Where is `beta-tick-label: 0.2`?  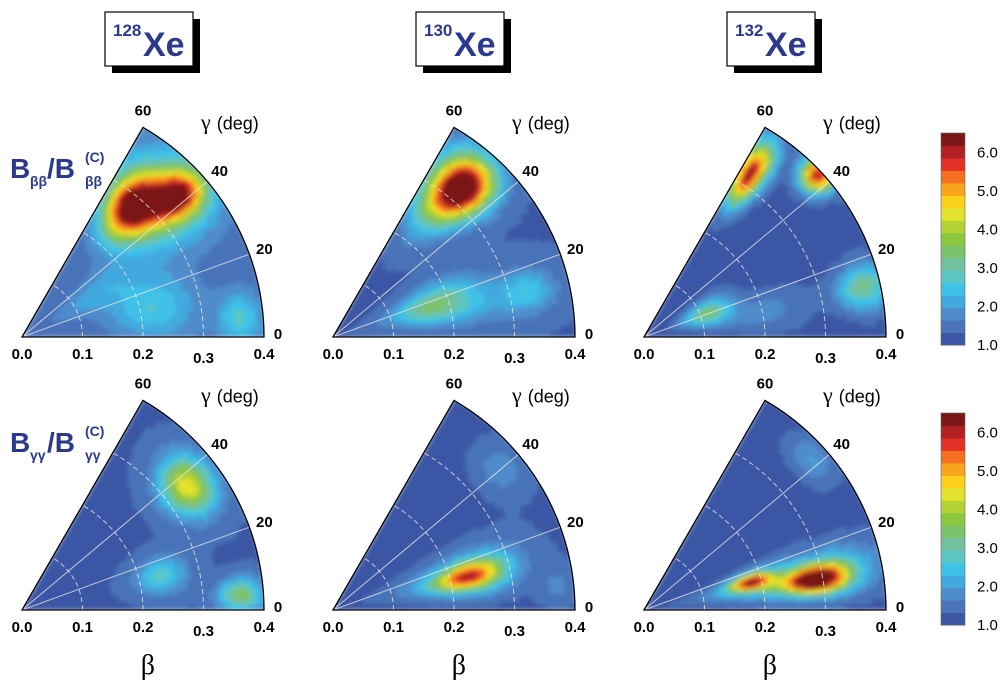 beta-tick-label: 0.2 is located at coordinates (454, 354).